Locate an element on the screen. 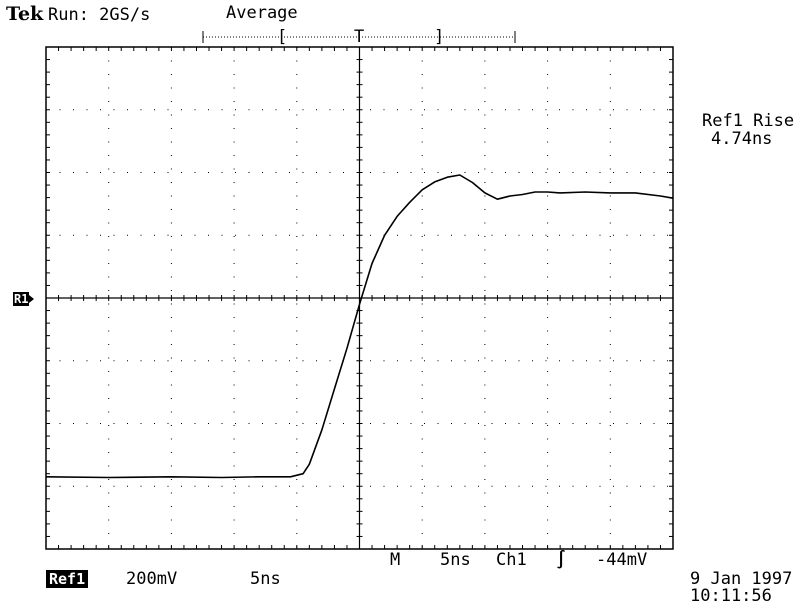  record-left-bracket: [ is located at coordinates (282, 37).